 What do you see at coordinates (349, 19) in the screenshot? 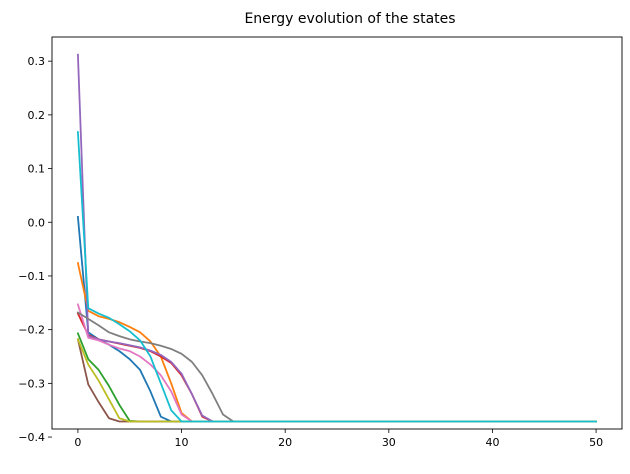
I see `chart-title: Energy evolution of the states` at bounding box center [349, 19].